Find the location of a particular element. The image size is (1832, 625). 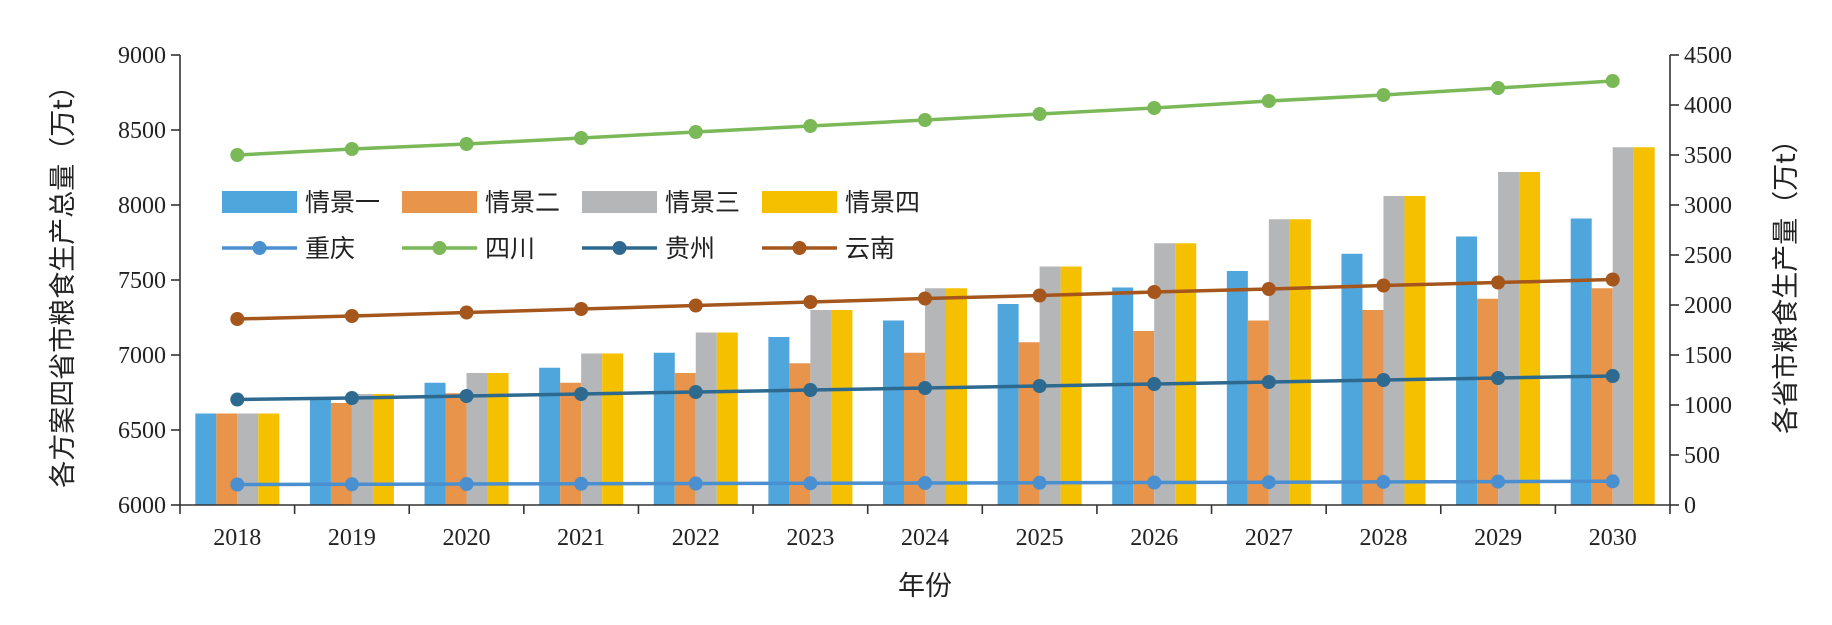

legend-label: 情景一 is located at coordinates (342, 202).